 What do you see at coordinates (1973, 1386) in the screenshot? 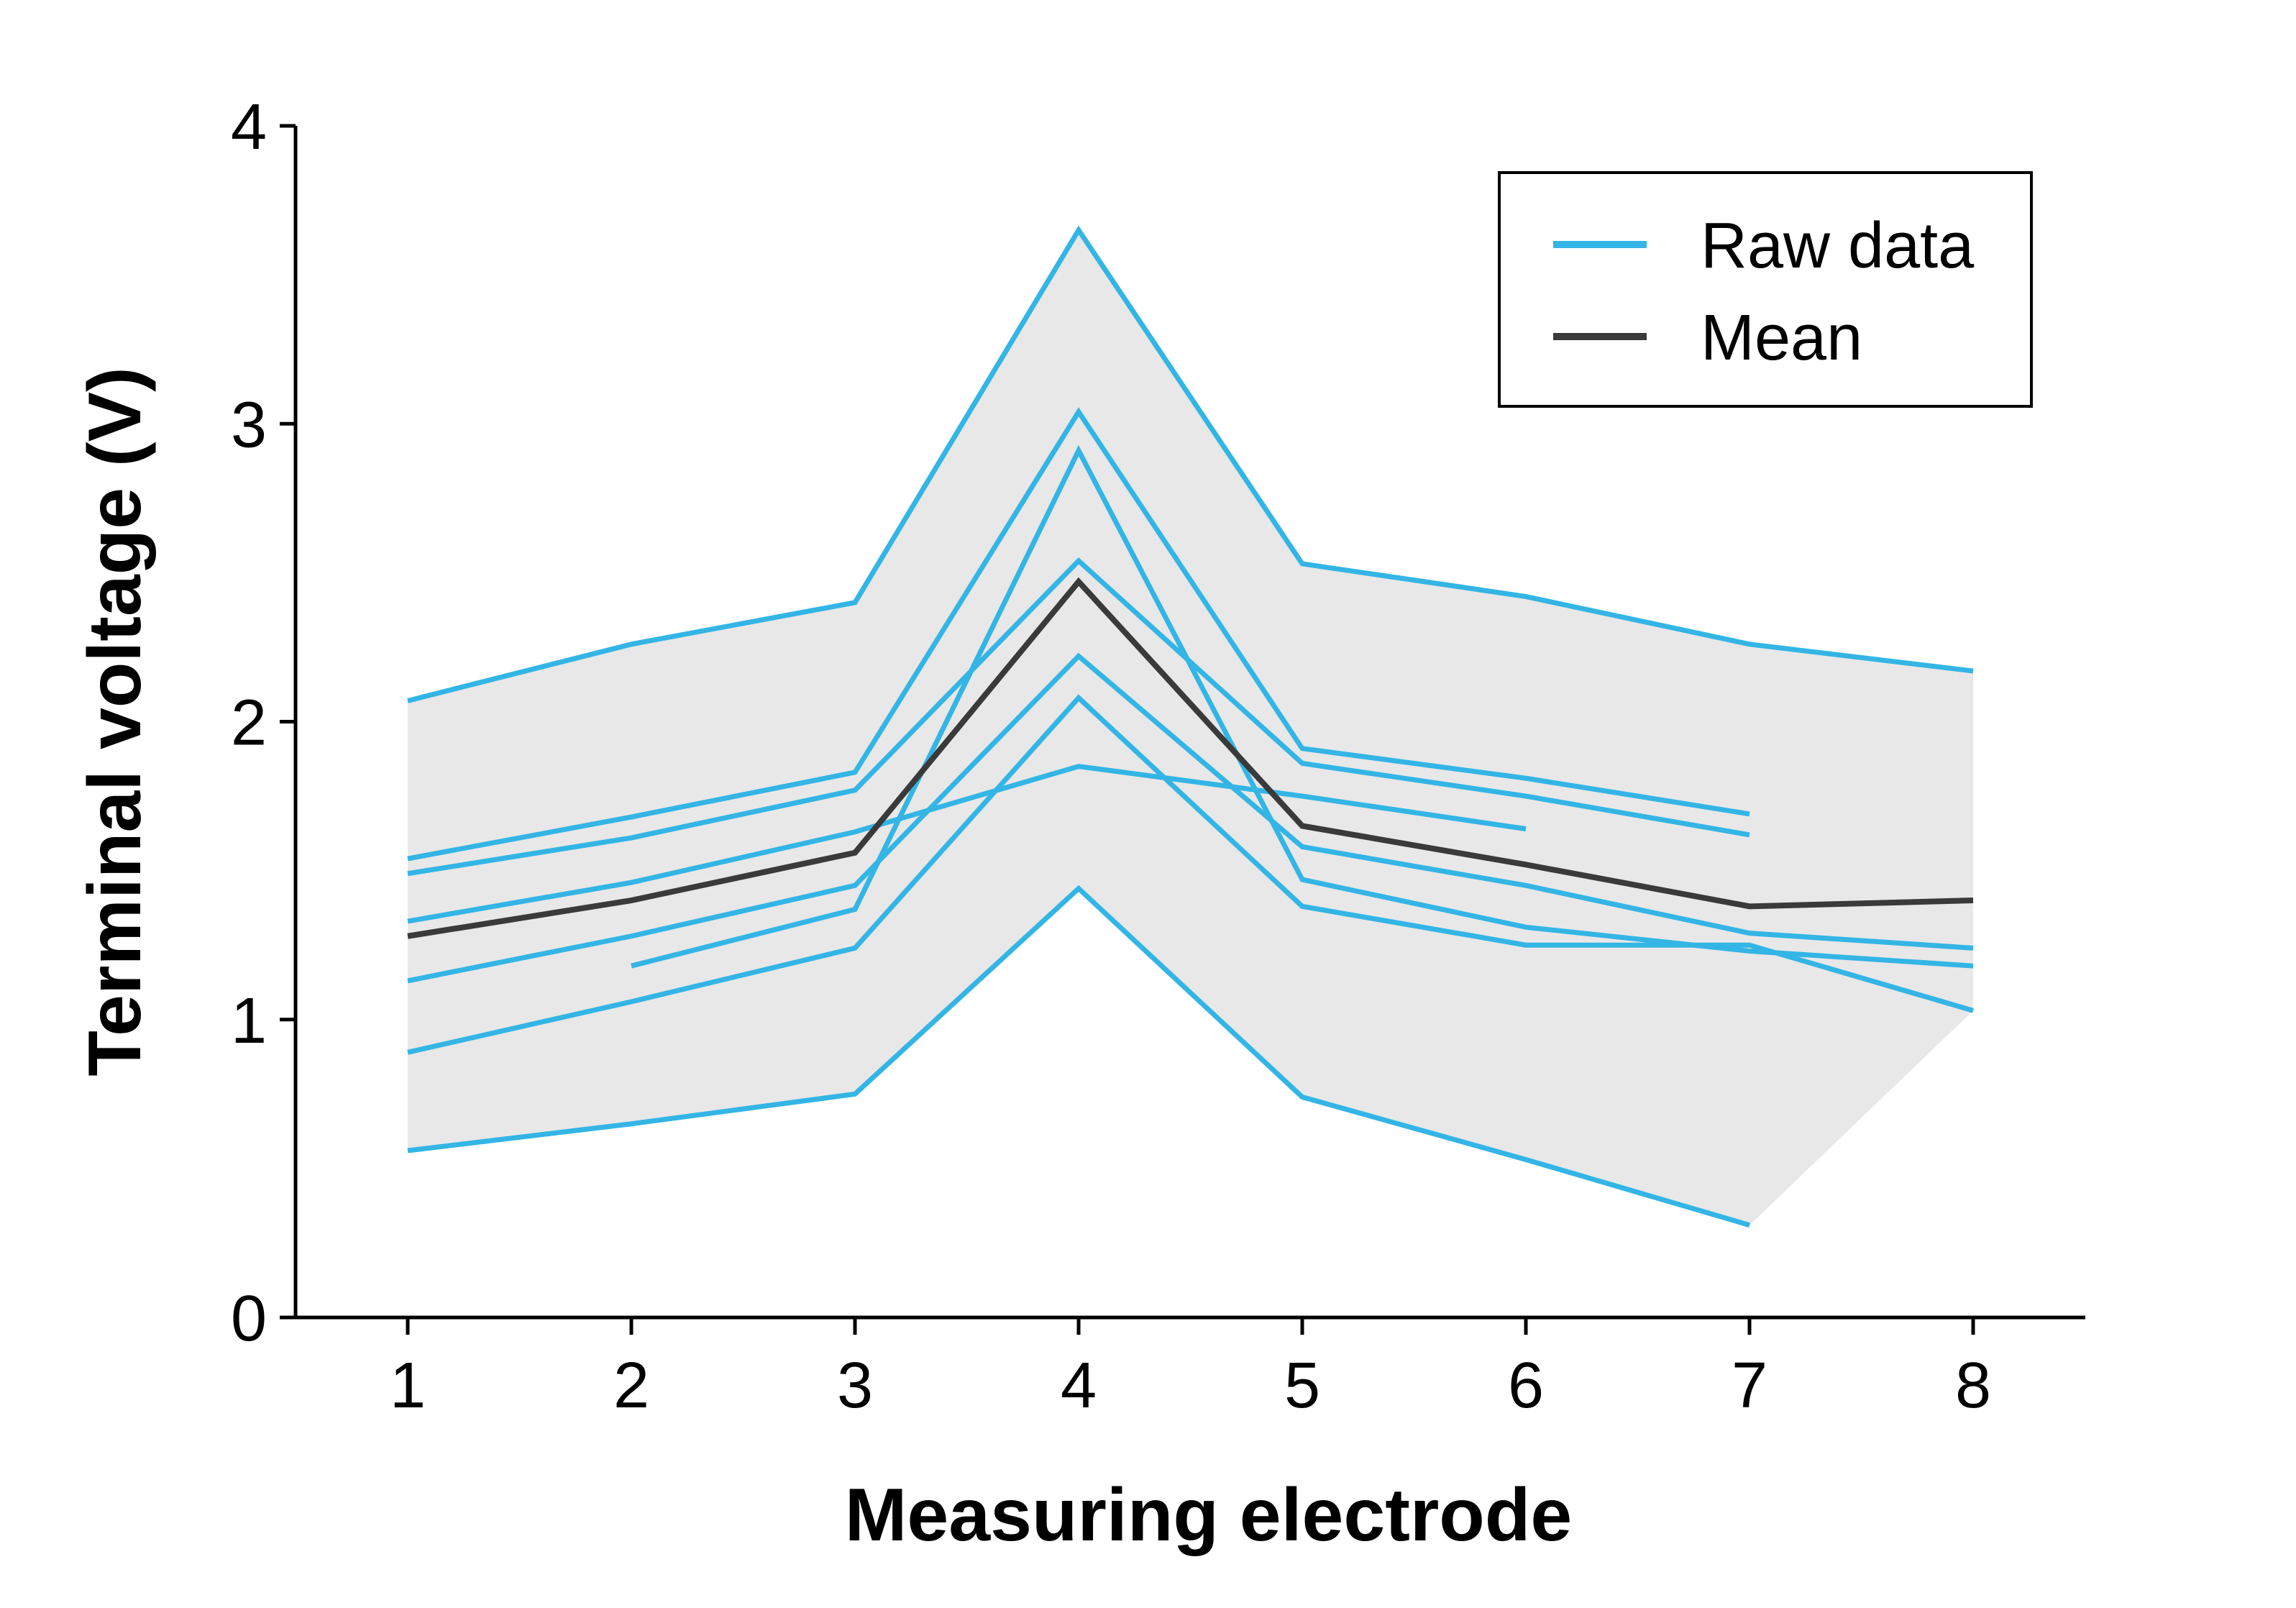
I see `x-tick-label: 8` at bounding box center [1973, 1386].